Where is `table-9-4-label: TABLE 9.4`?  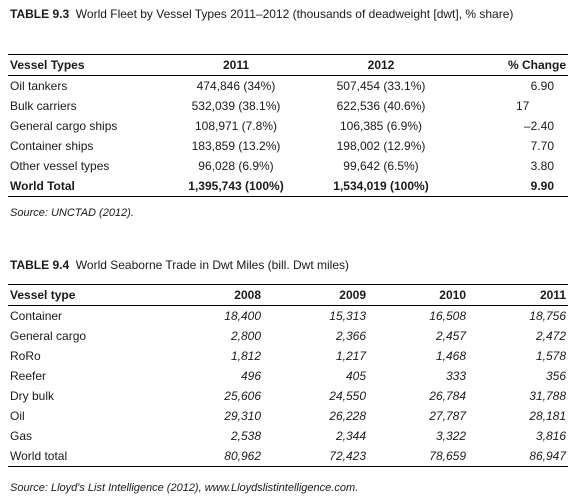 table-9-4-label: TABLE 9.4 is located at coordinates (40, 265).